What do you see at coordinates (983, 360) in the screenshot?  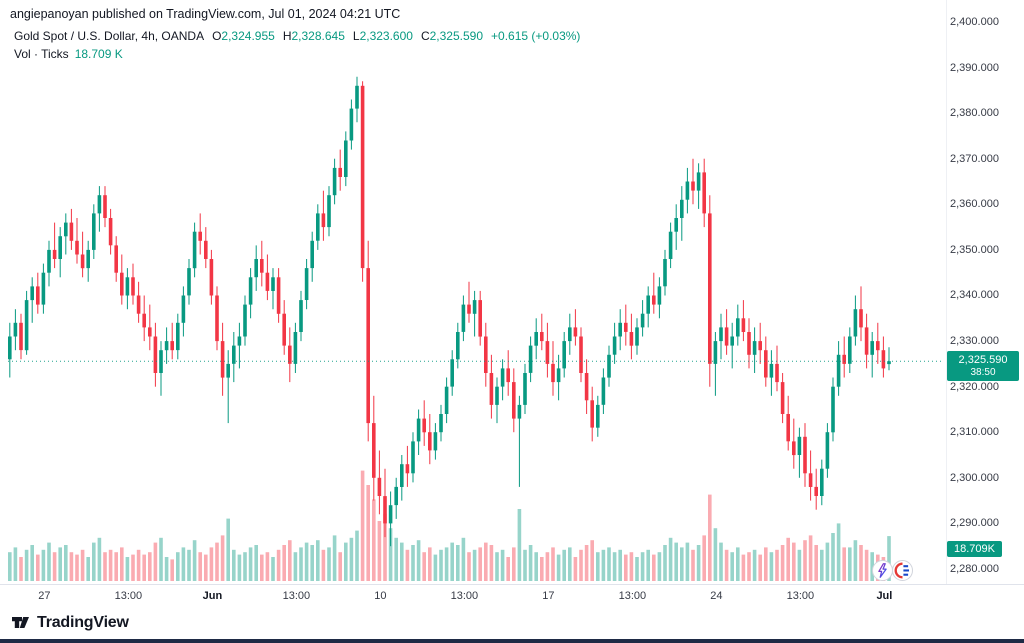 I see `last-price: 2,325.590` at bounding box center [983, 360].